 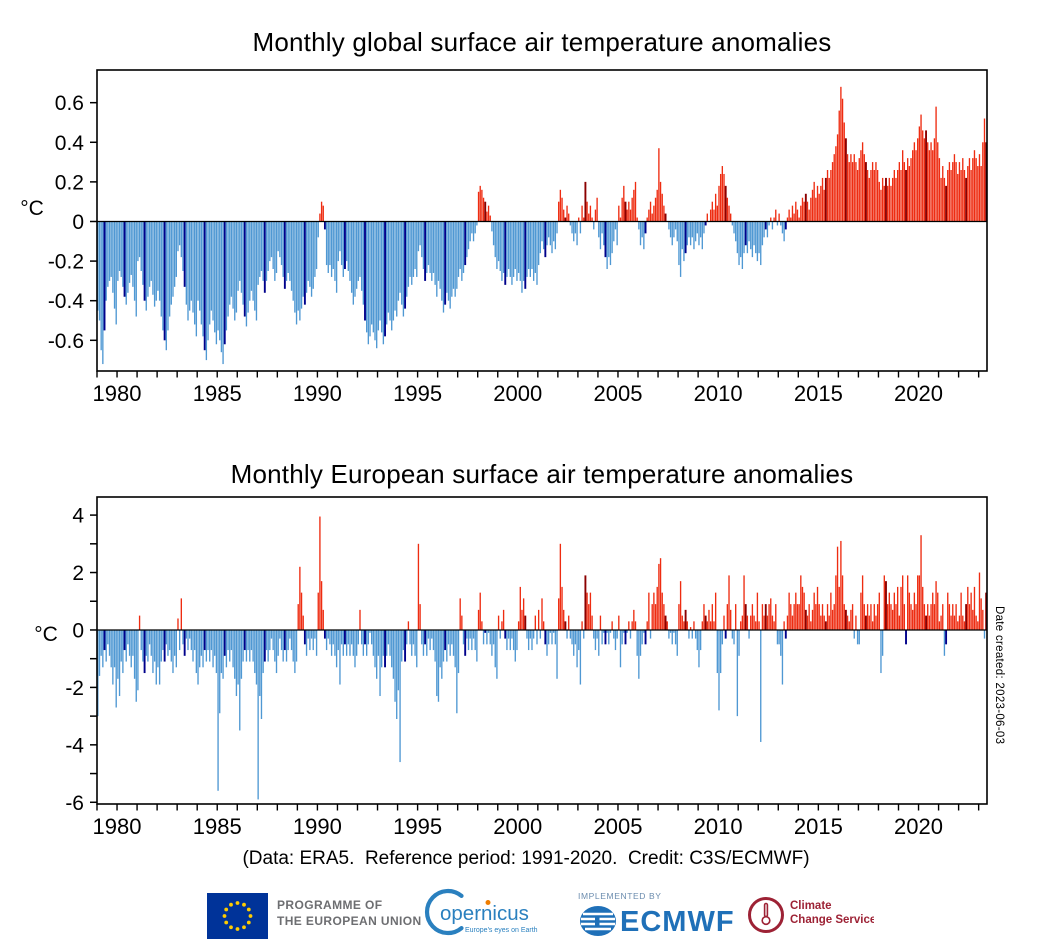 What do you see at coordinates (918, 393) in the screenshot?
I see `x-tick-label: 2020` at bounding box center [918, 393].